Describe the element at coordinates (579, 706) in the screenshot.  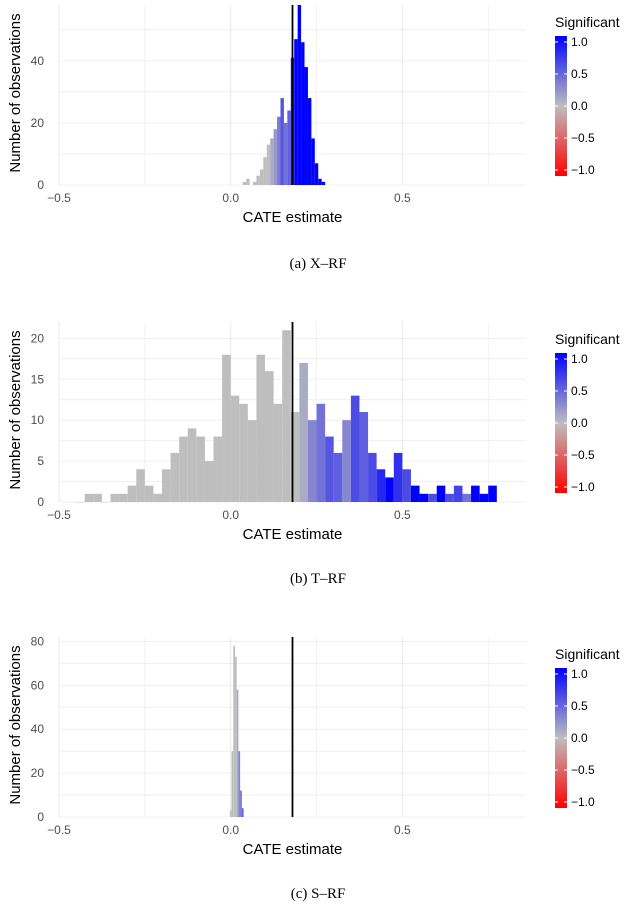
I see `legend-label: 0.5` at that location.